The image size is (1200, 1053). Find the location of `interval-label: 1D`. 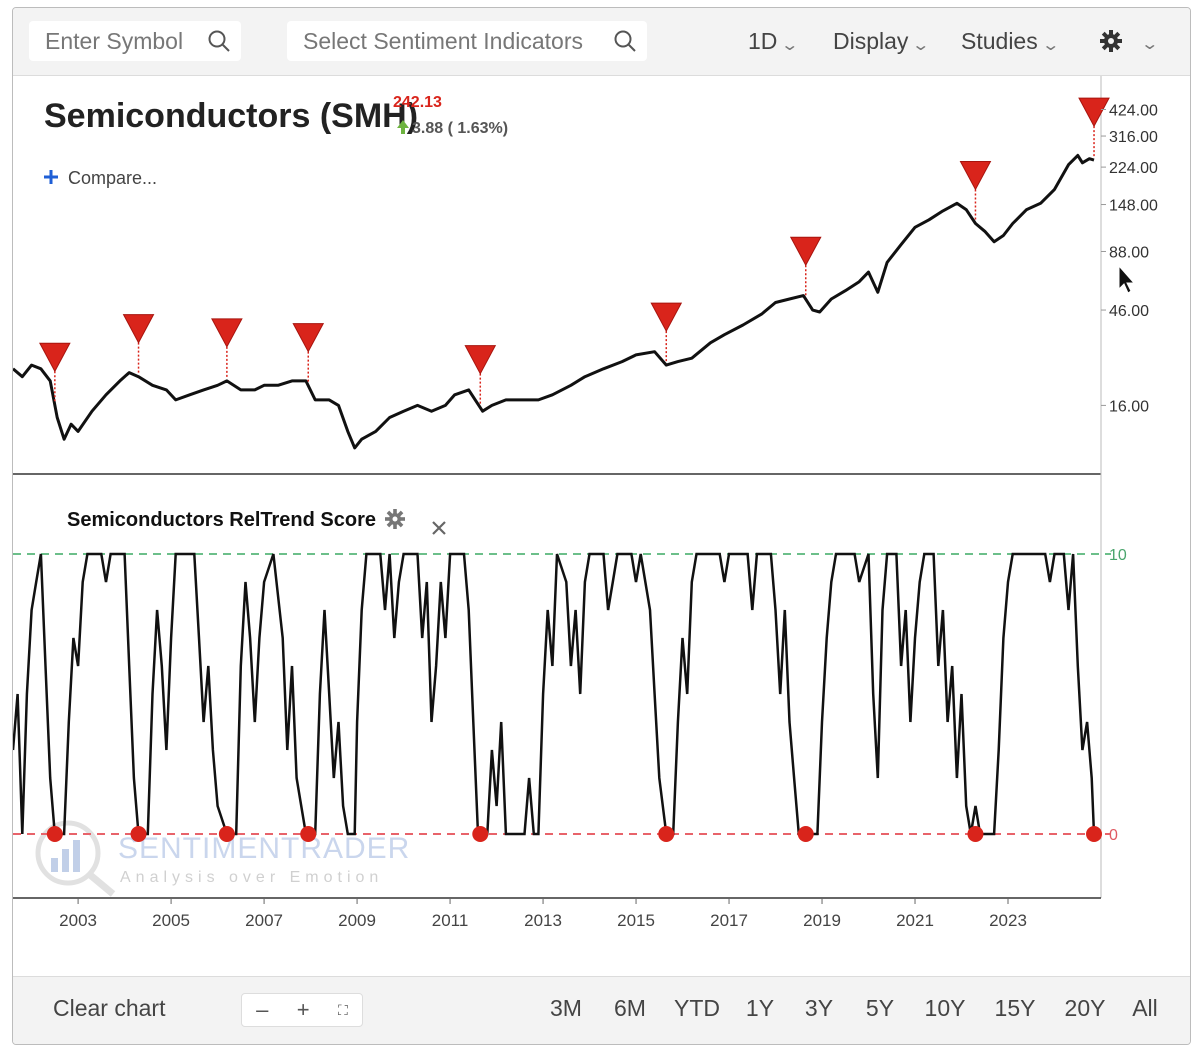

interval-label: 1D is located at coordinates (763, 41).